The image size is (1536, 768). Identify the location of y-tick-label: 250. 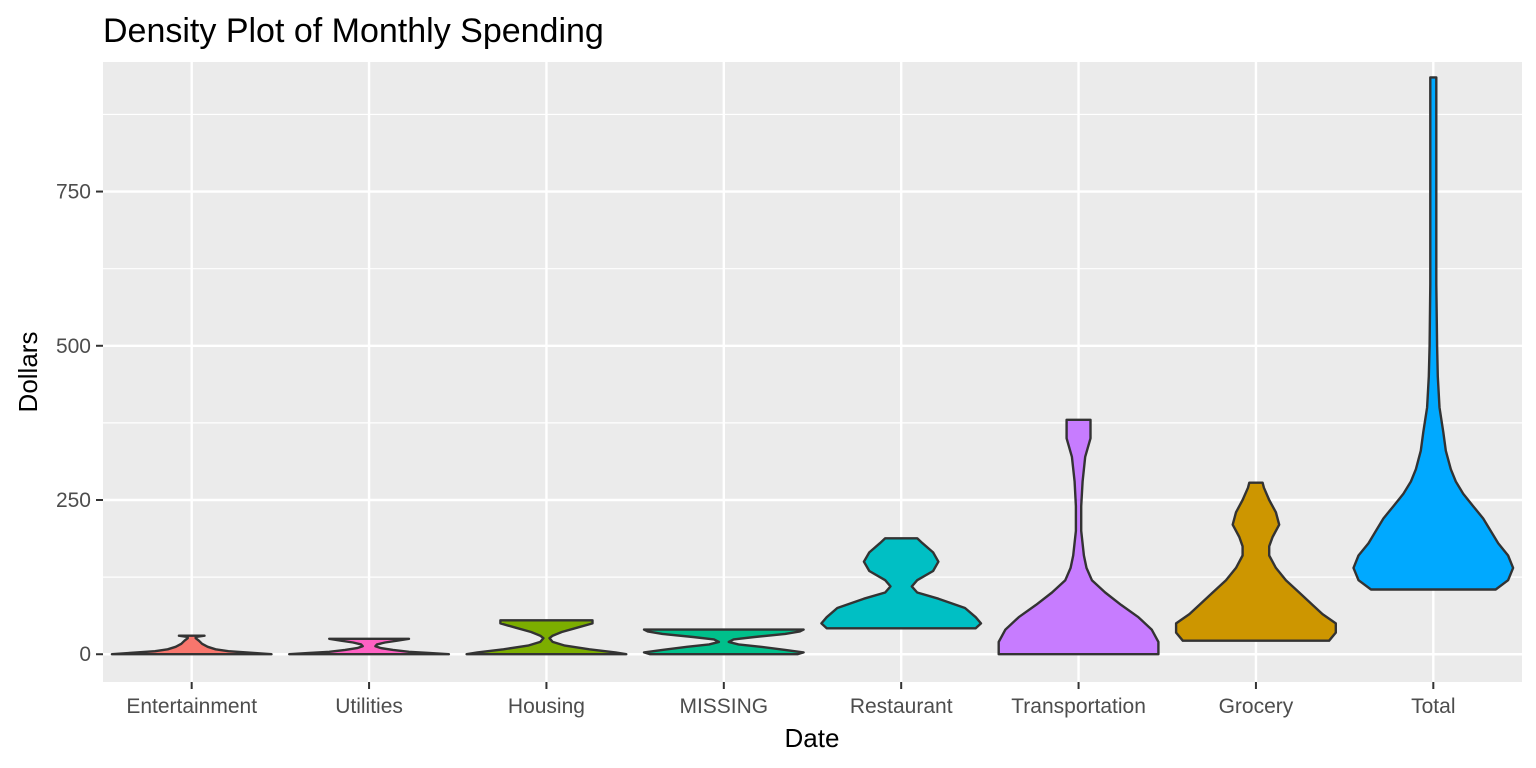
(73, 500).